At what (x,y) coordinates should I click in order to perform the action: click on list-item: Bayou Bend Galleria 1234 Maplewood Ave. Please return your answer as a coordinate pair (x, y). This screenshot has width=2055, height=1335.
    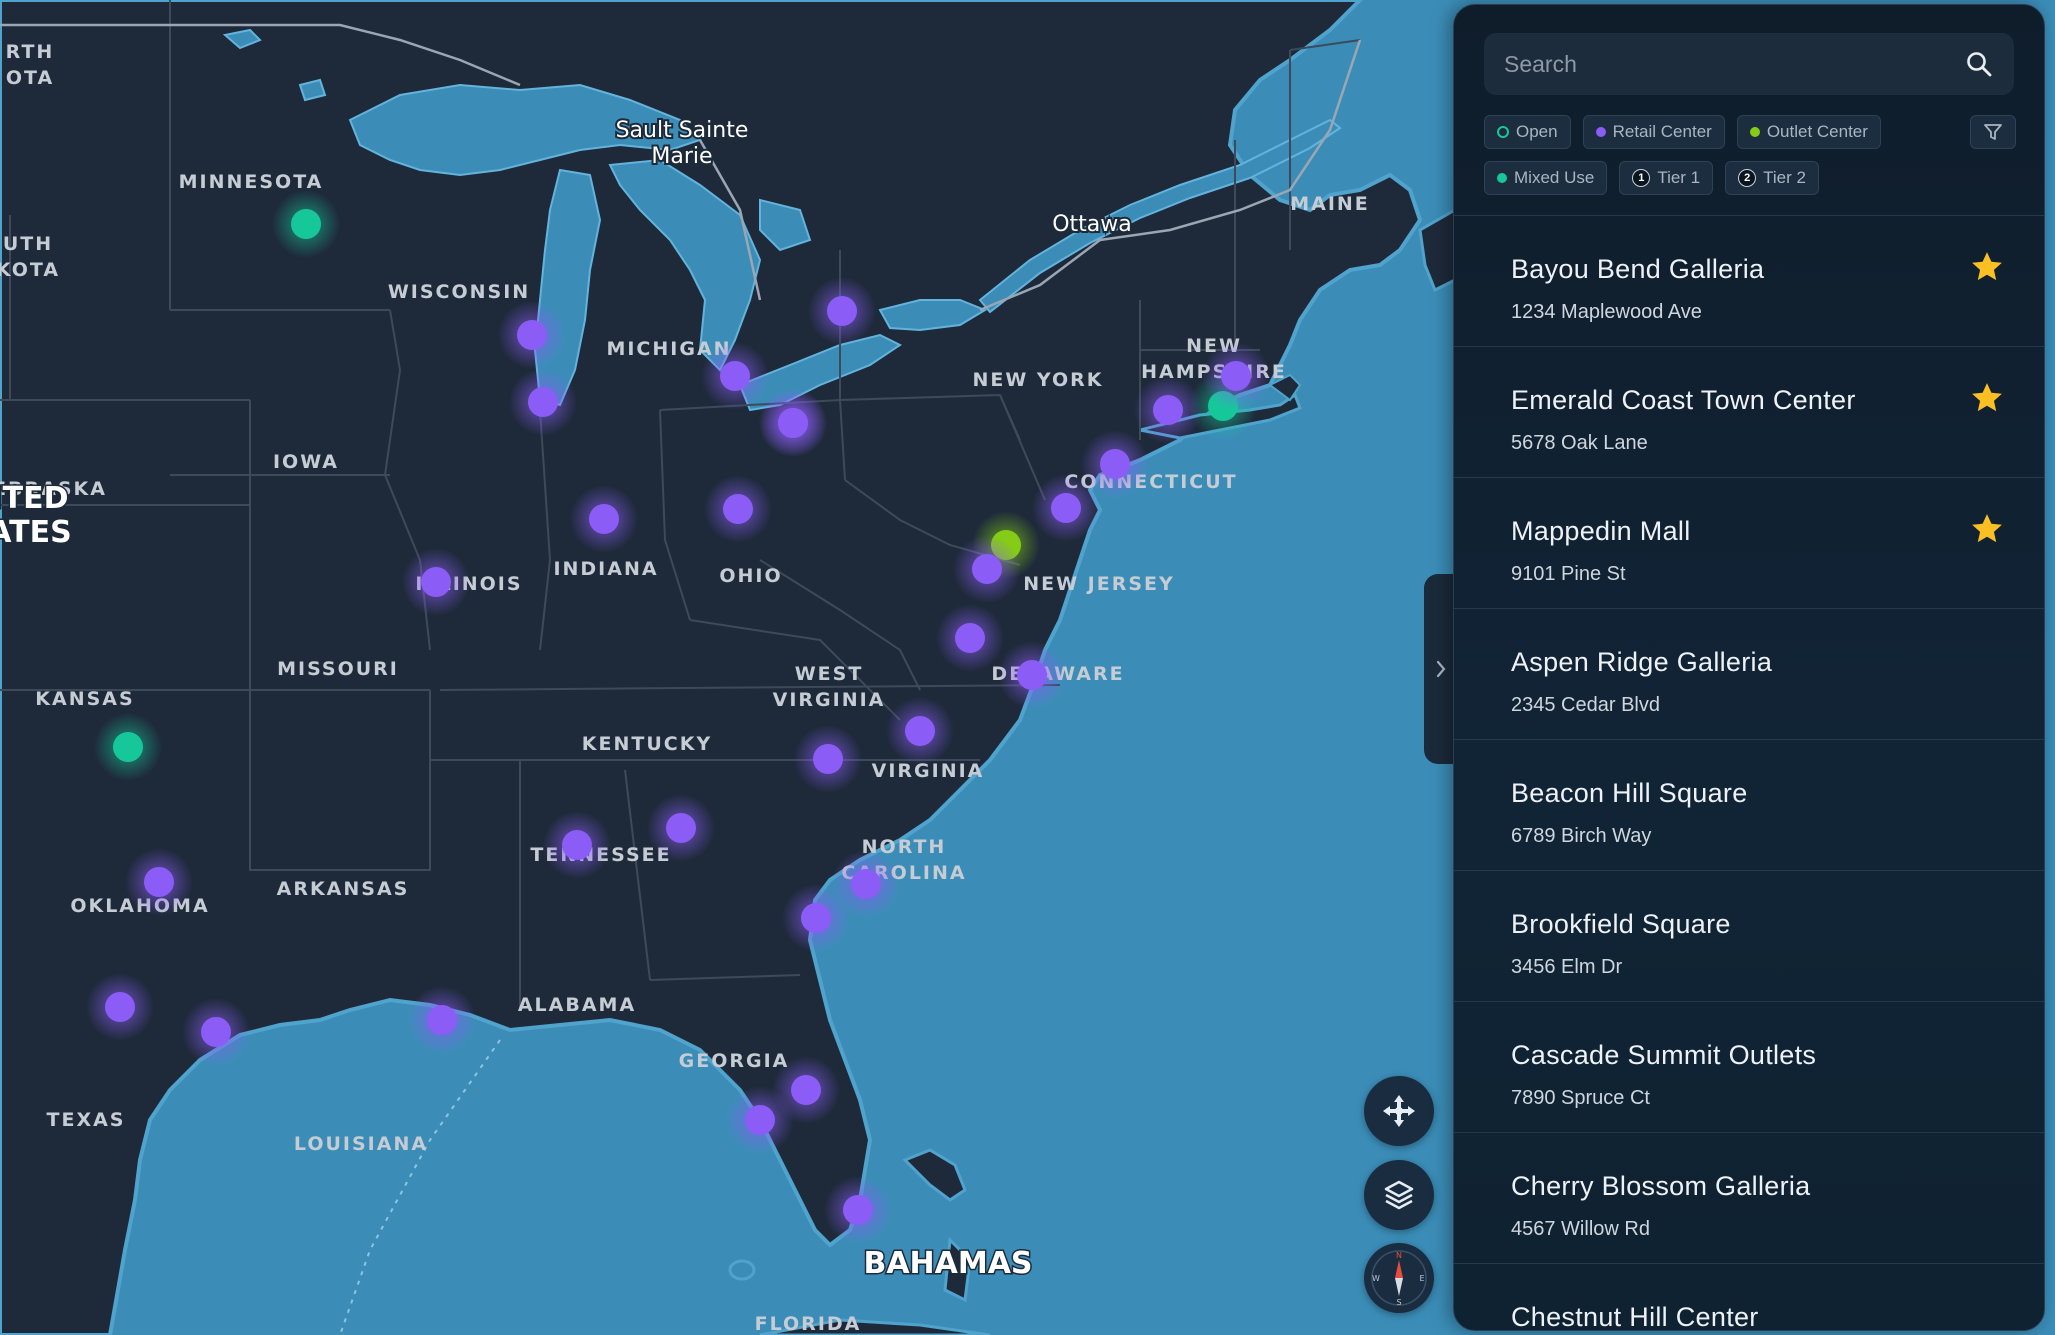
    Looking at the image, I should click on (1749, 280).